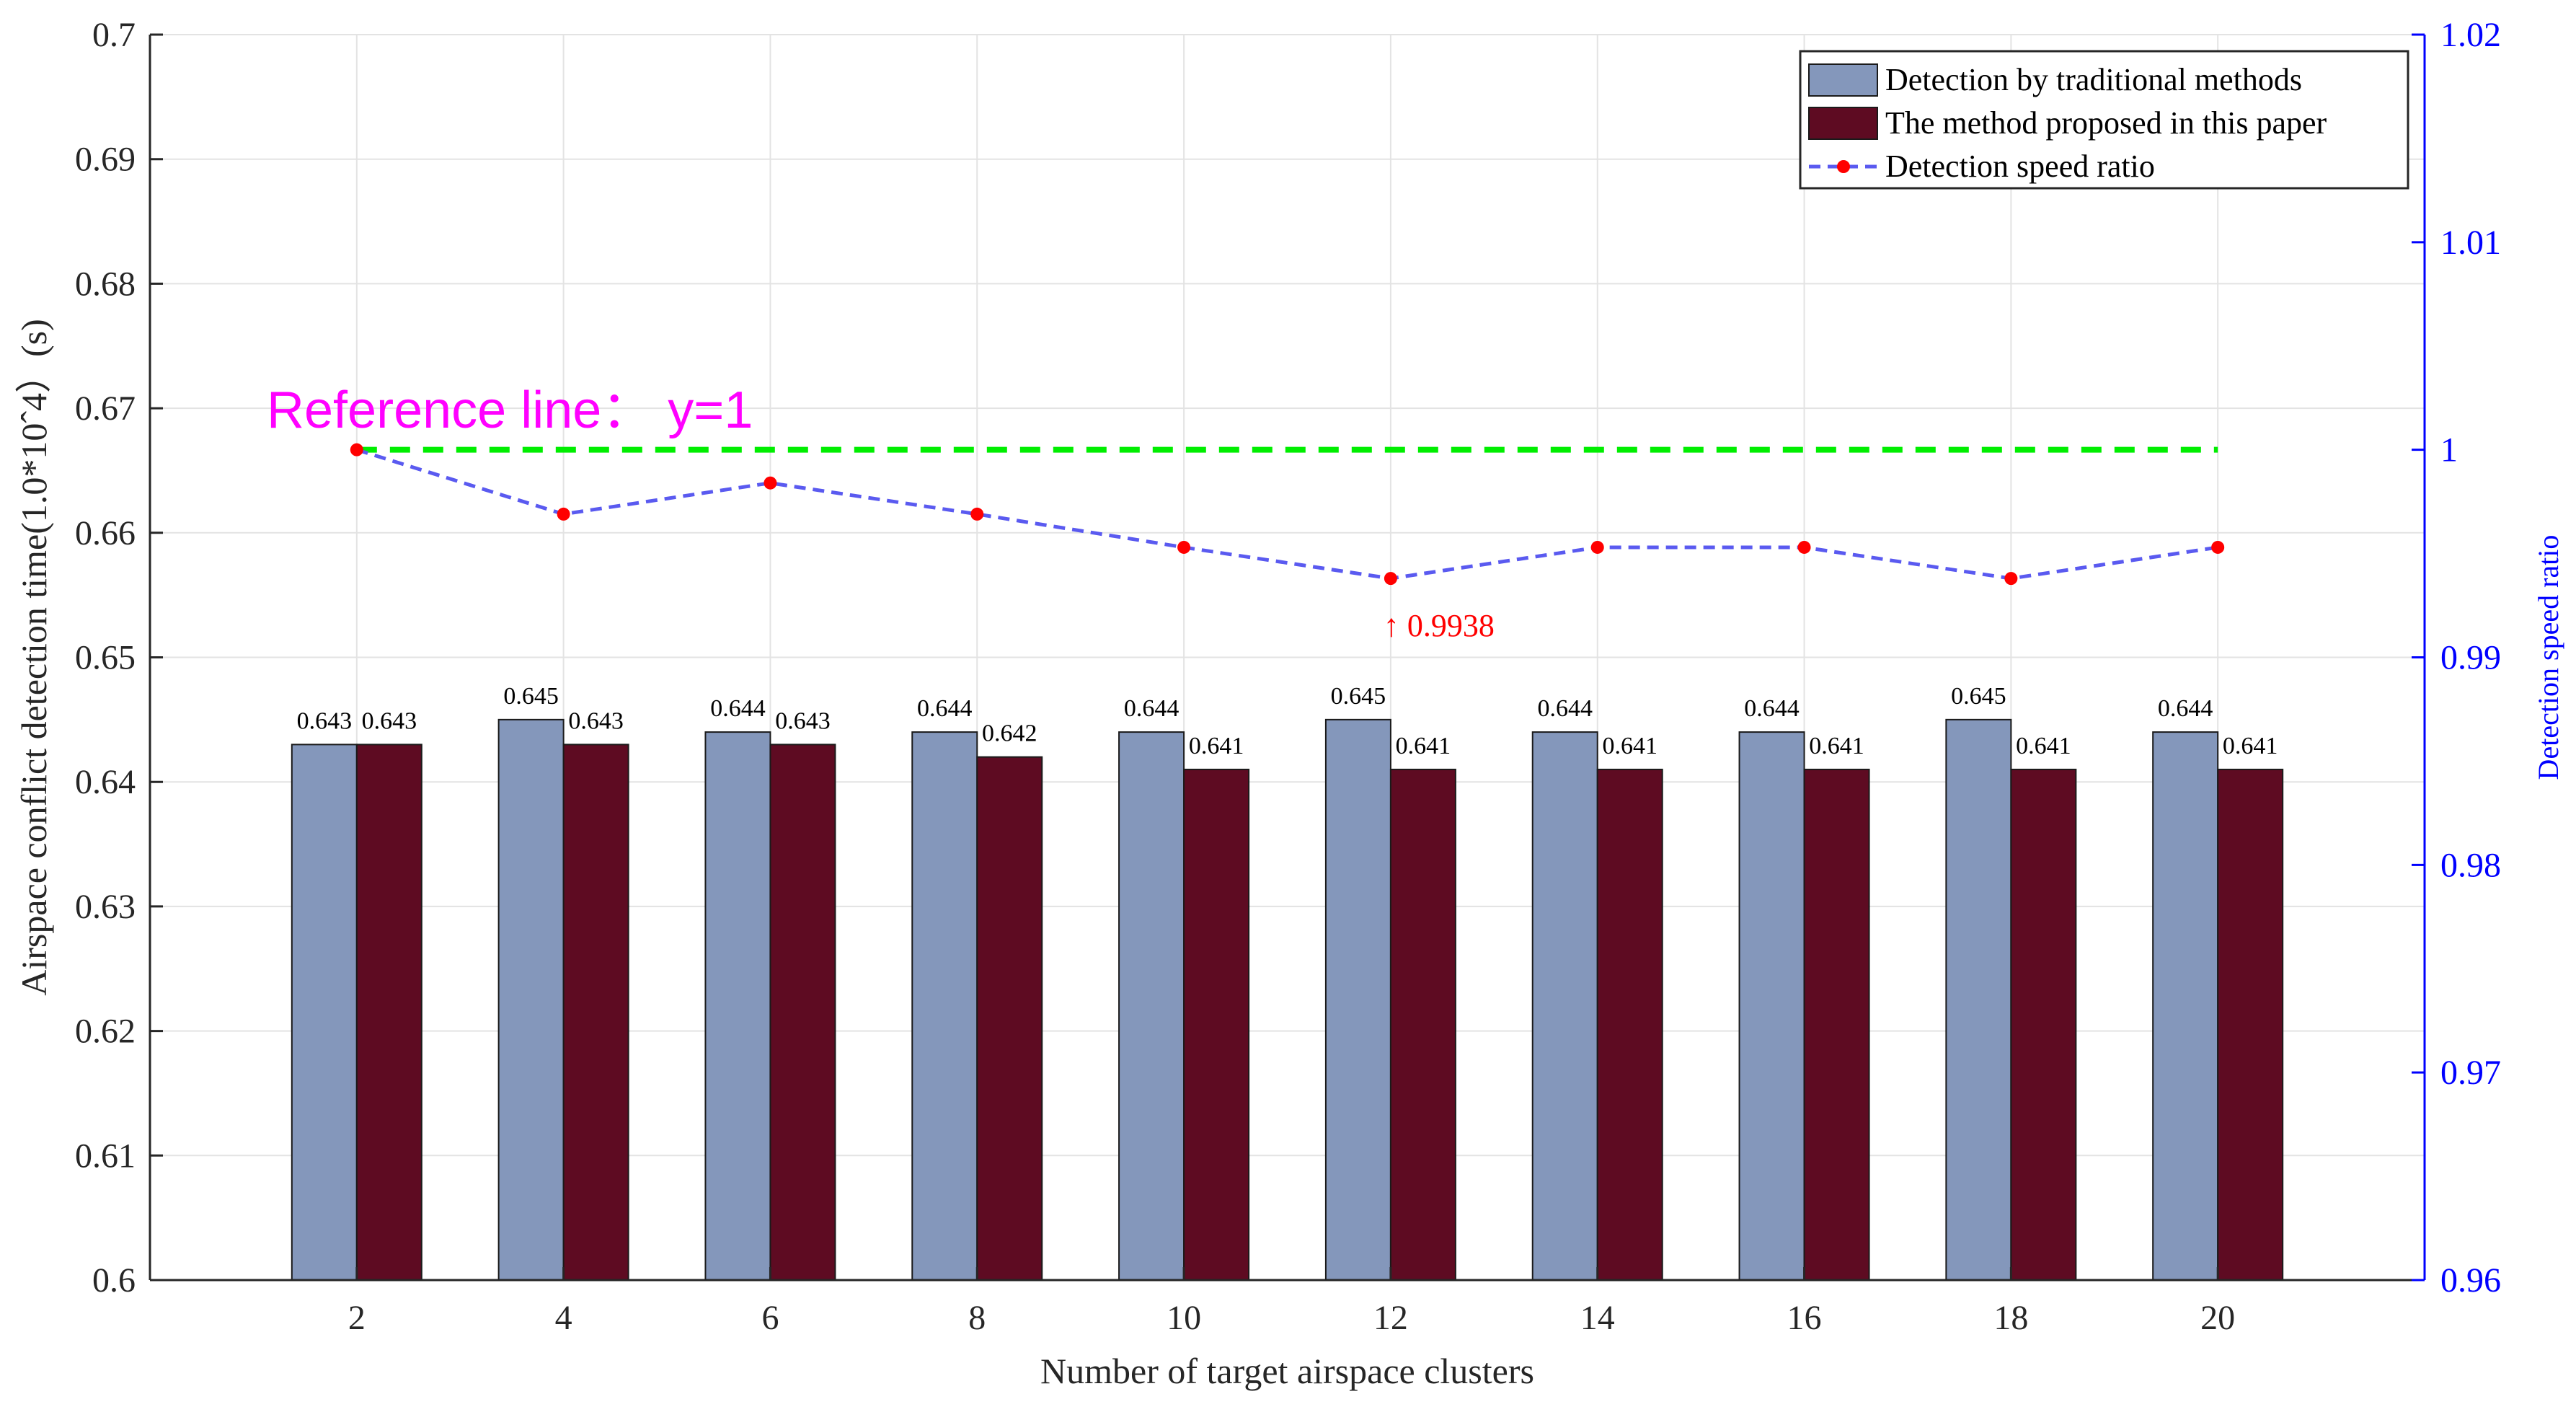  What do you see at coordinates (105, 408) in the screenshot?
I see `y-tick-label-left: 0.67` at bounding box center [105, 408].